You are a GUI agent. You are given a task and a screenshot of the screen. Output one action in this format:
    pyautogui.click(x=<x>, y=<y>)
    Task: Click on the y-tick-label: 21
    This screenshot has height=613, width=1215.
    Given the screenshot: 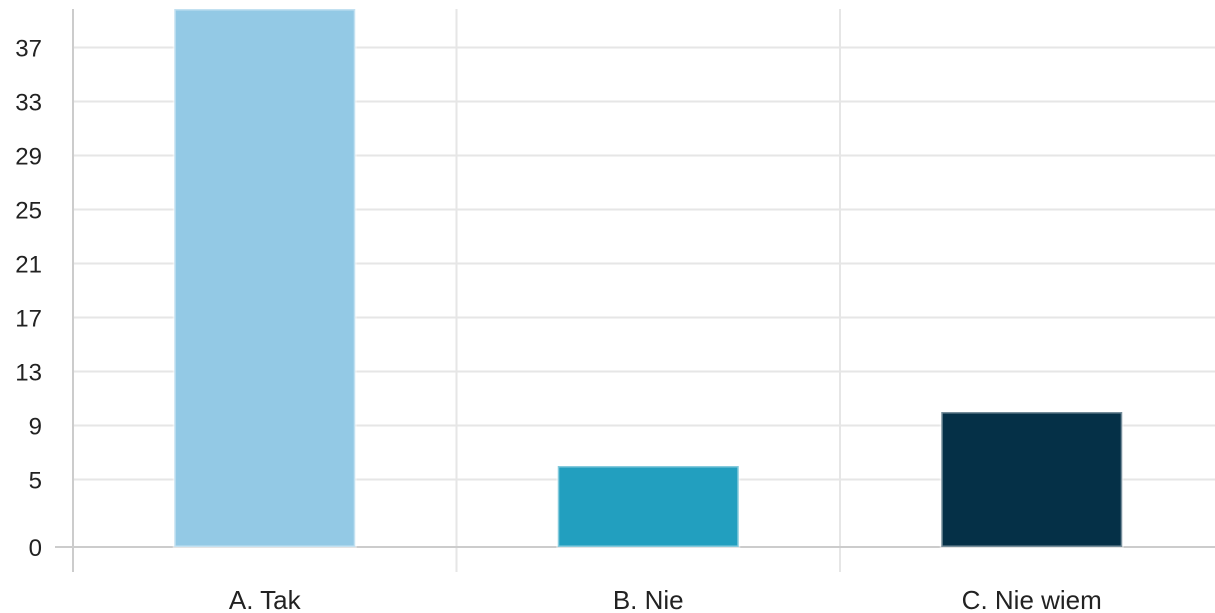 What is the action you would take?
    pyautogui.click(x=28, y=265)
    